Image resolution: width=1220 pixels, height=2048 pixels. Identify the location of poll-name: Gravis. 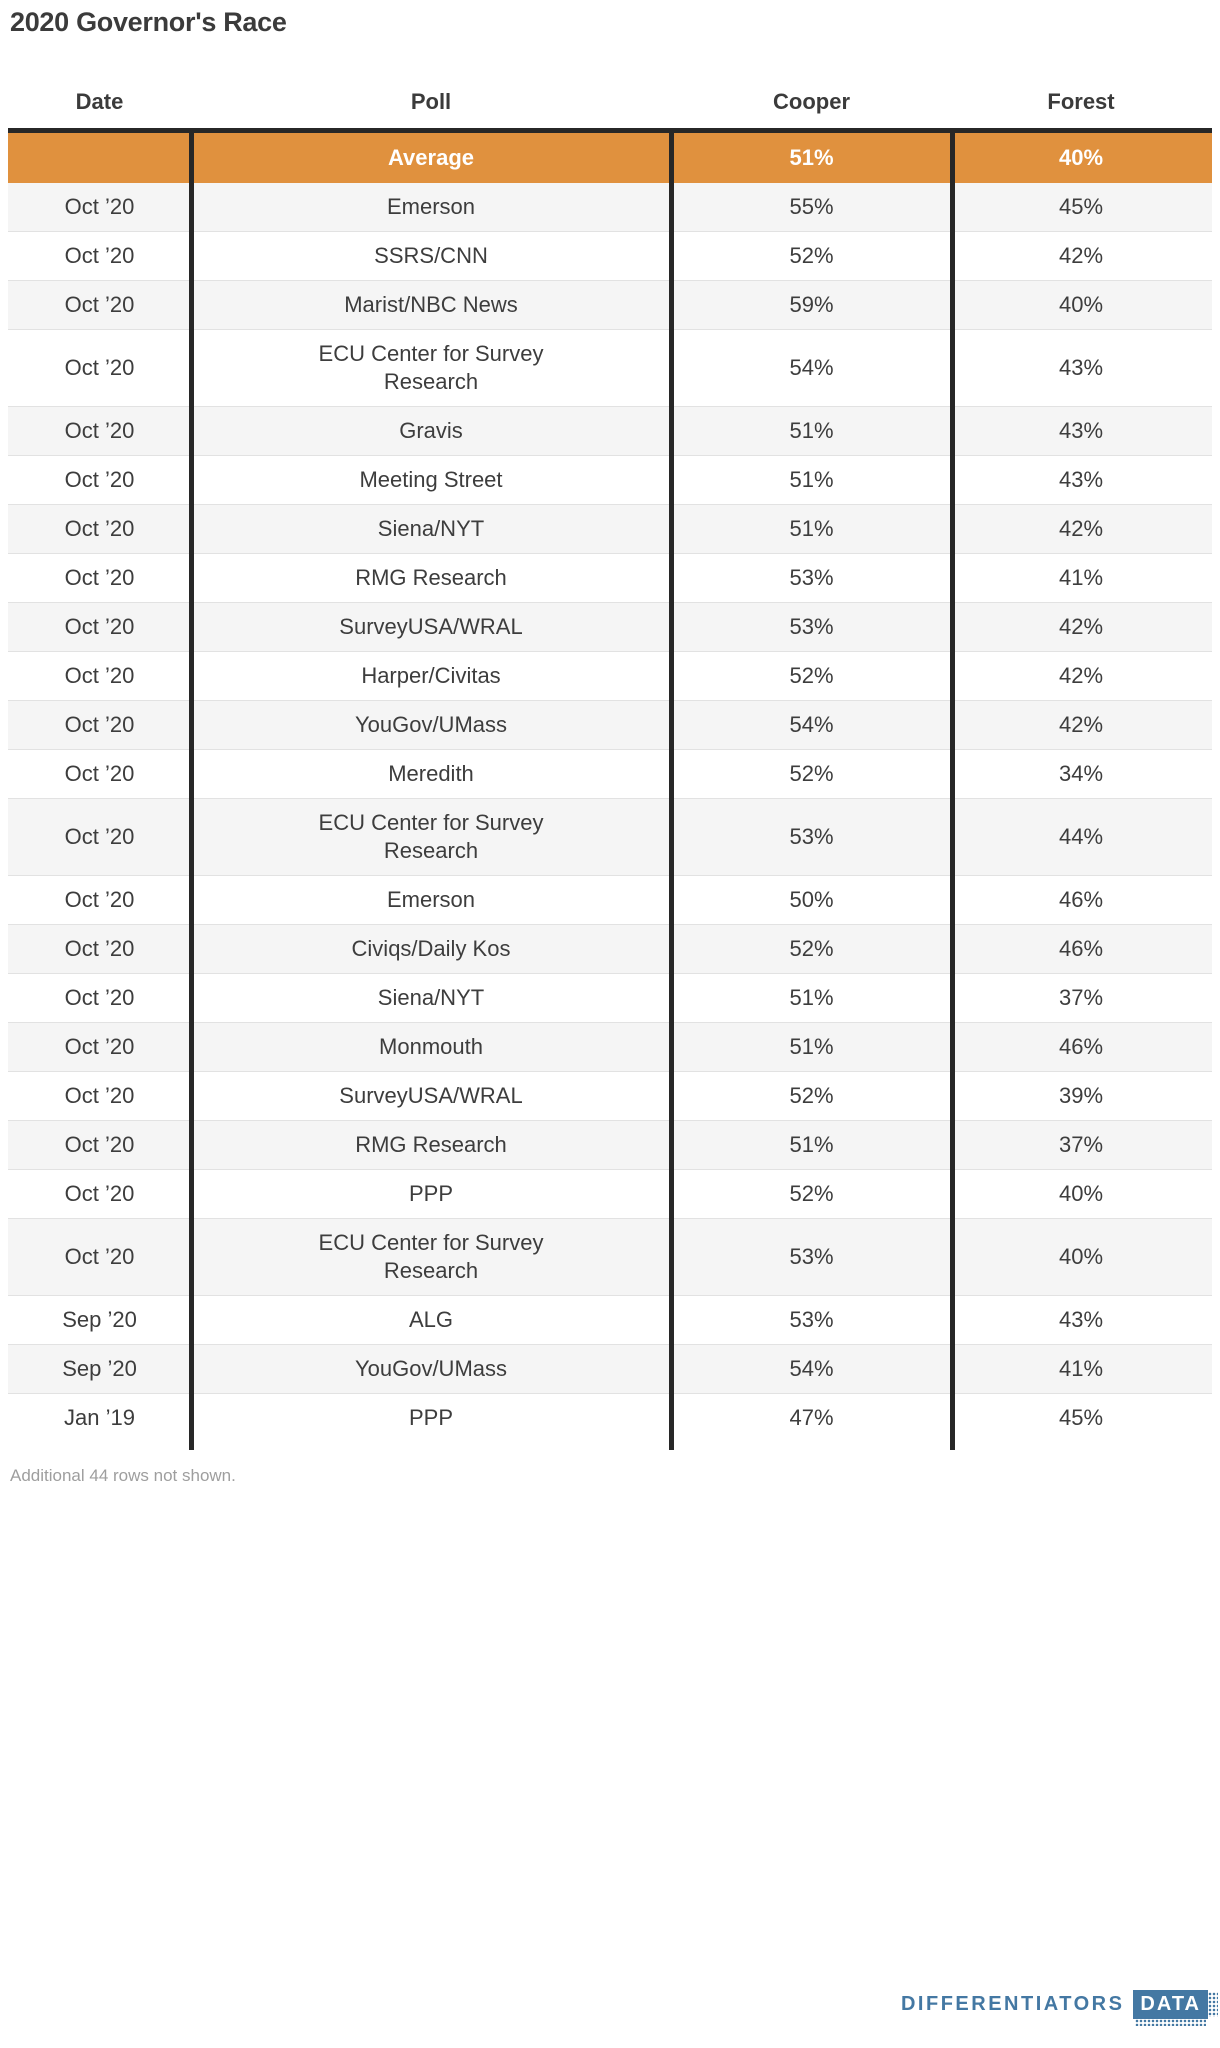
(431, 430).